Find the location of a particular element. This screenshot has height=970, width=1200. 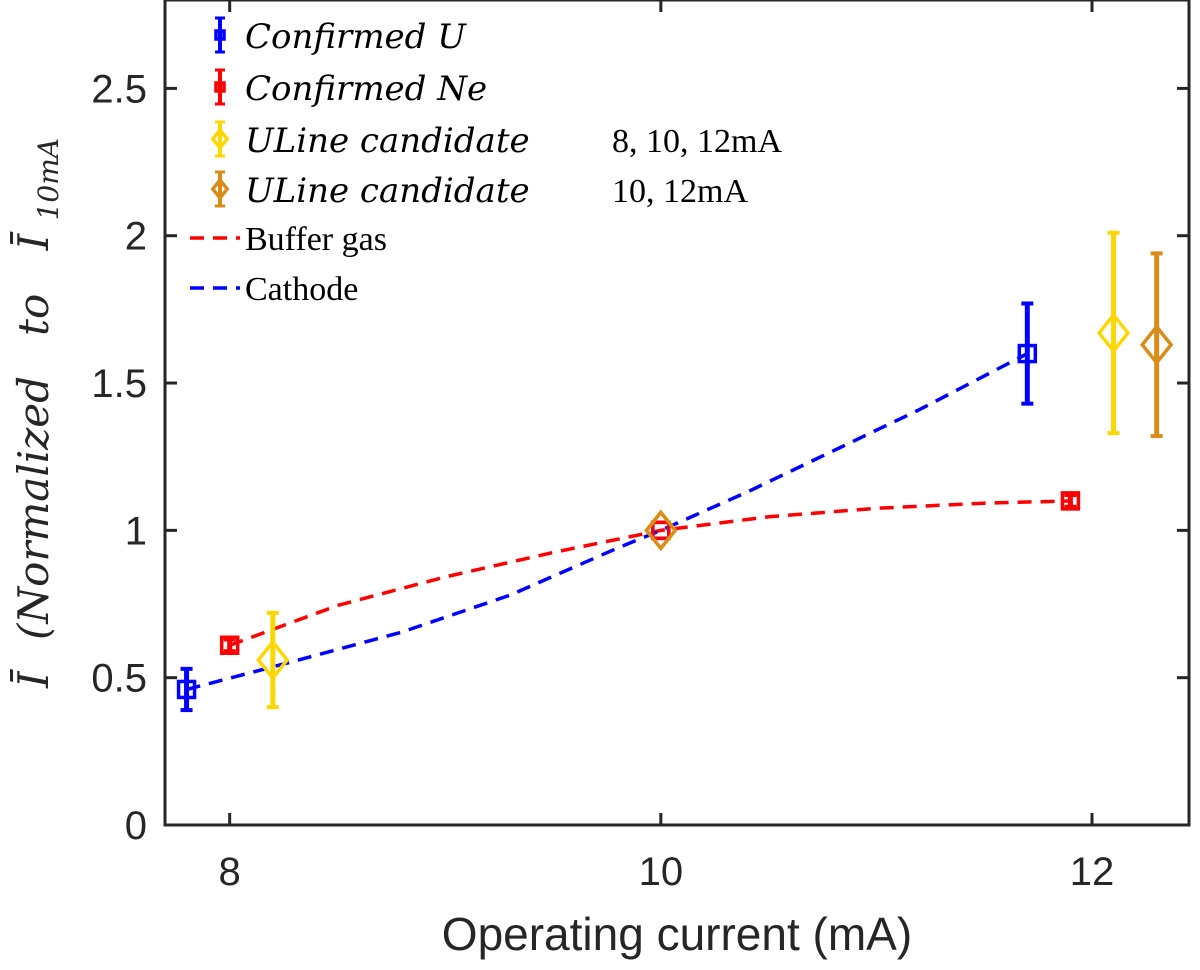

legend-item: ULine candidate 10, 12mA is located at coordinates (479, 190).